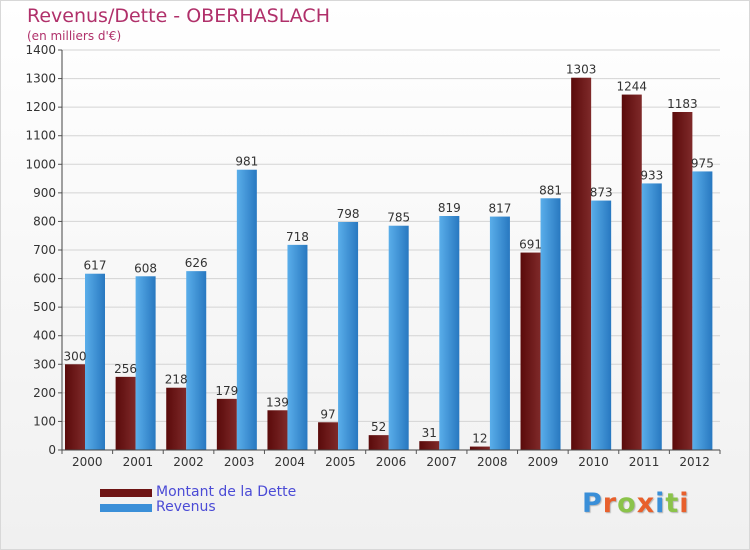  What do you see at coordinates (196, 263) in the screenshot?
I see `data-label-revenus: 626` at bounding box center [196, 263].